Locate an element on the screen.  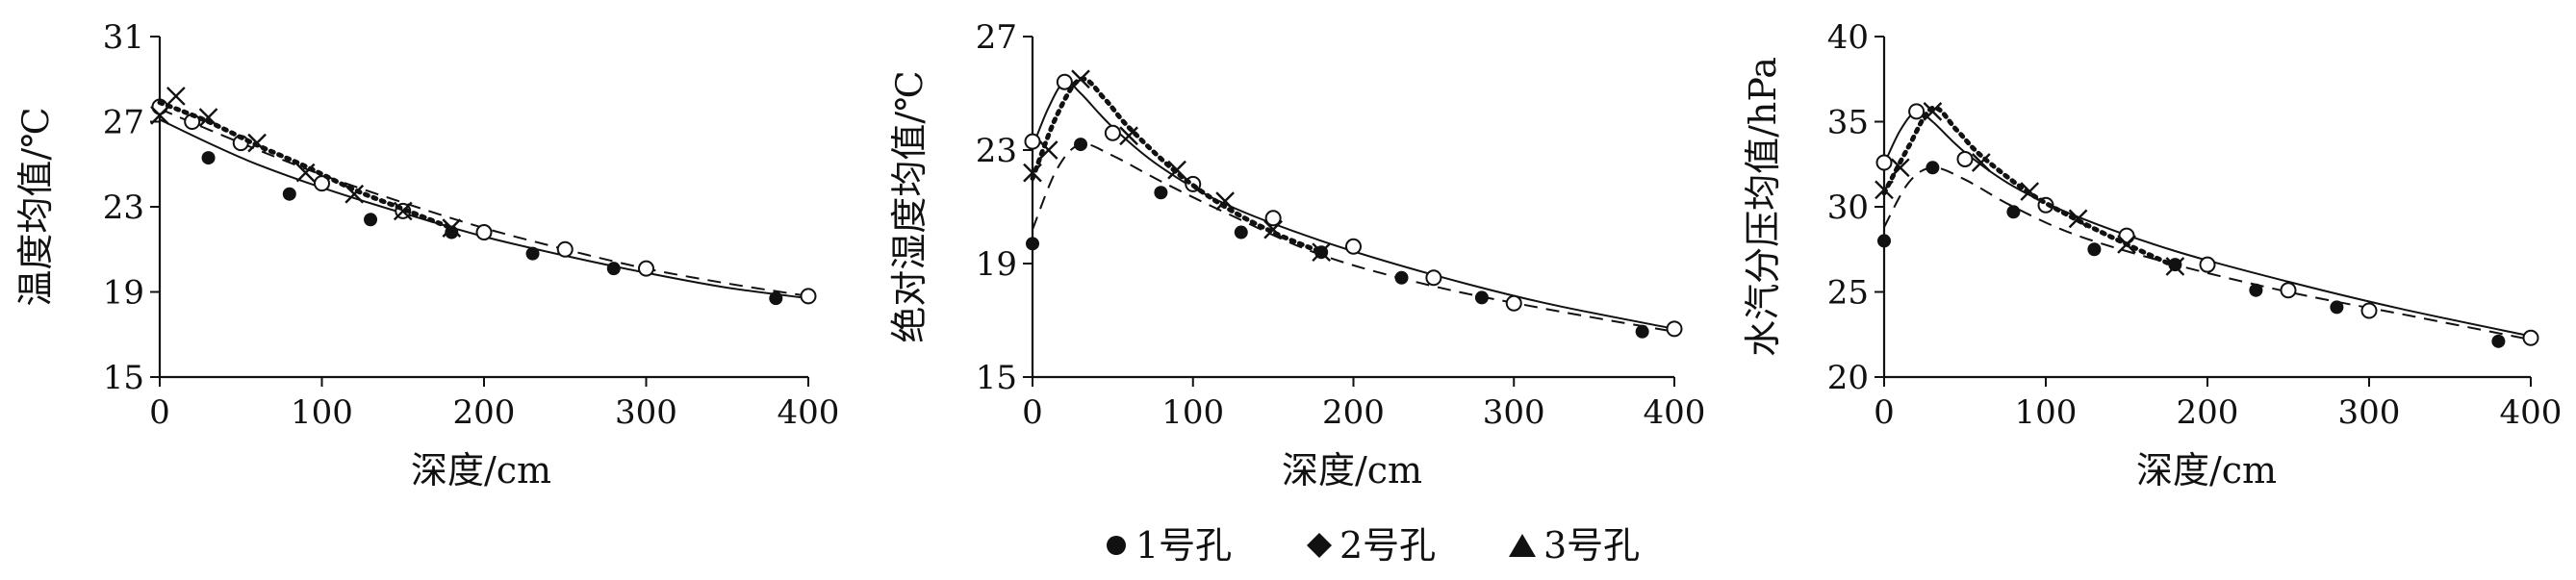
legend-item-hole-2: 2号孔 is located at coordinates (1371, 545).